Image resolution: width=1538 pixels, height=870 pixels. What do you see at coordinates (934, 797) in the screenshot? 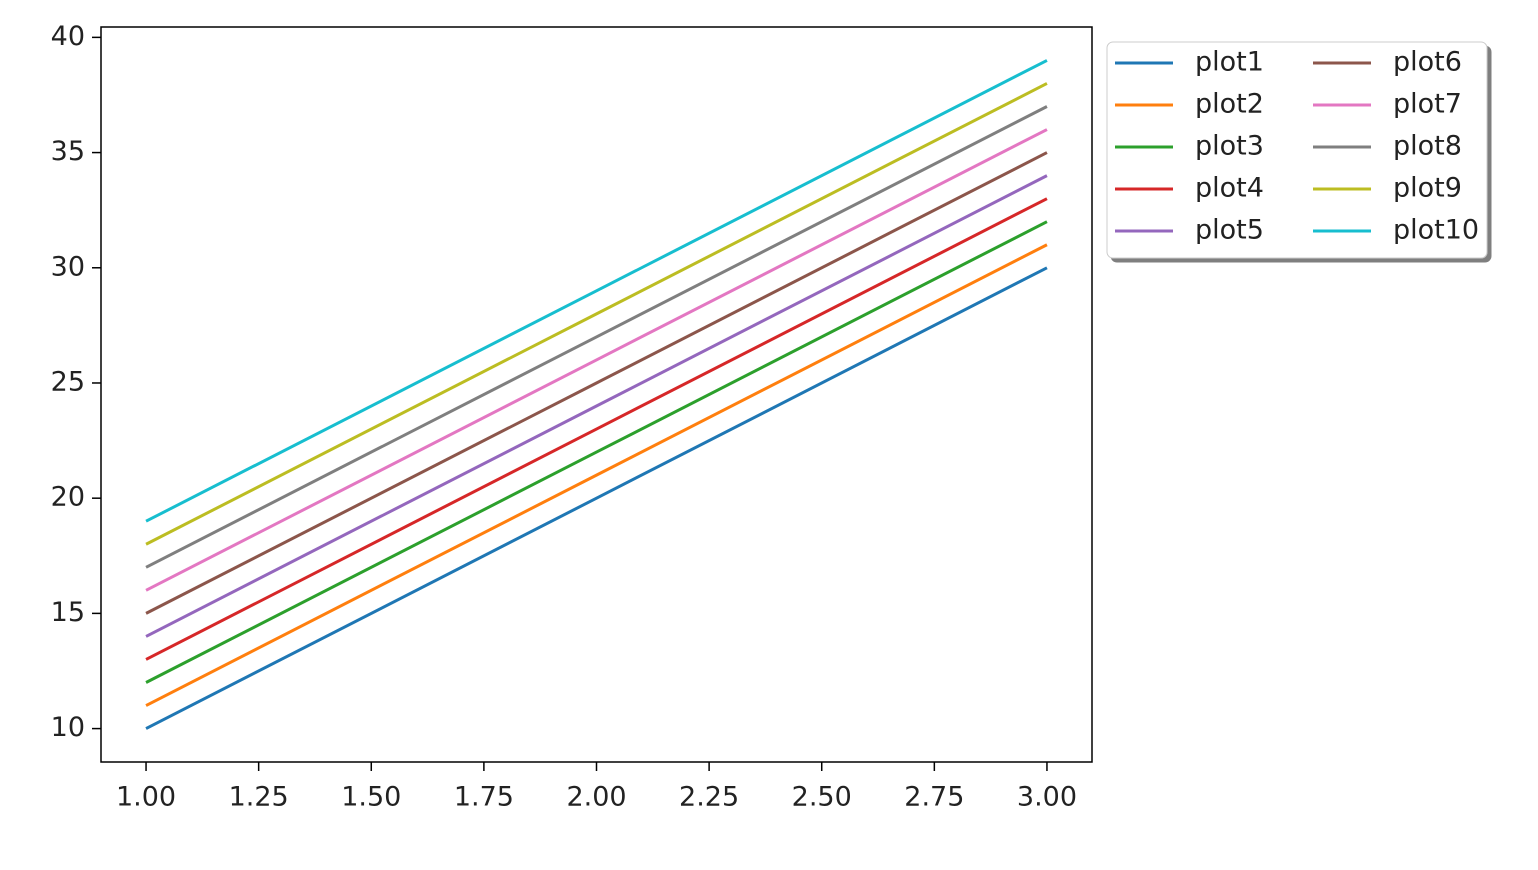
I see `x-tick-label: 2.75` at bounding box center [934, 797].